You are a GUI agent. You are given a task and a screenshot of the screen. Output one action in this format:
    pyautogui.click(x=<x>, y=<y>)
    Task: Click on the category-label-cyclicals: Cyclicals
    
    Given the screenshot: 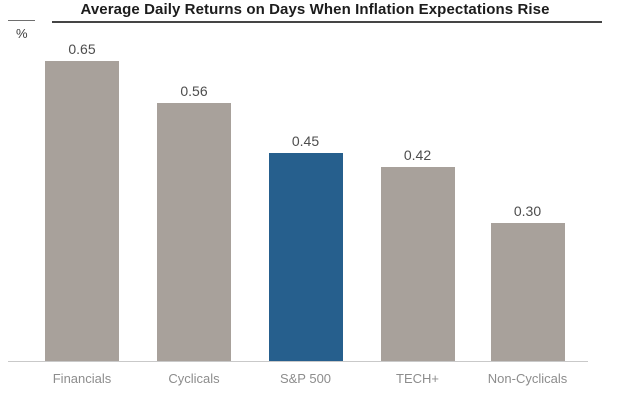 What is the action you would take?
    pyautogui.click(x=194, y=378)
    